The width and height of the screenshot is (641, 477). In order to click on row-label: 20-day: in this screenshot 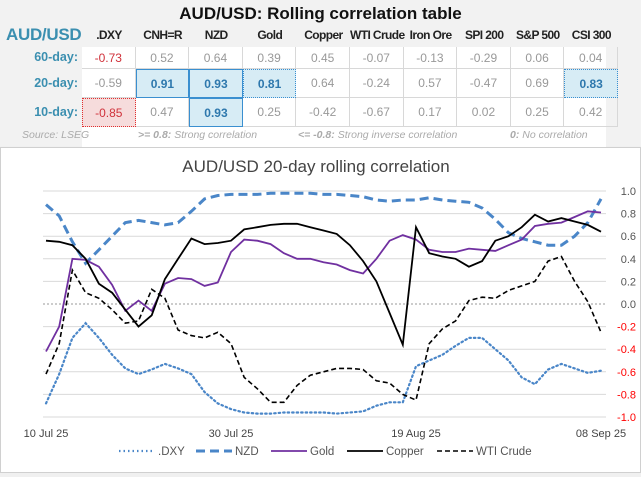, I will do `click(56, 82)`.